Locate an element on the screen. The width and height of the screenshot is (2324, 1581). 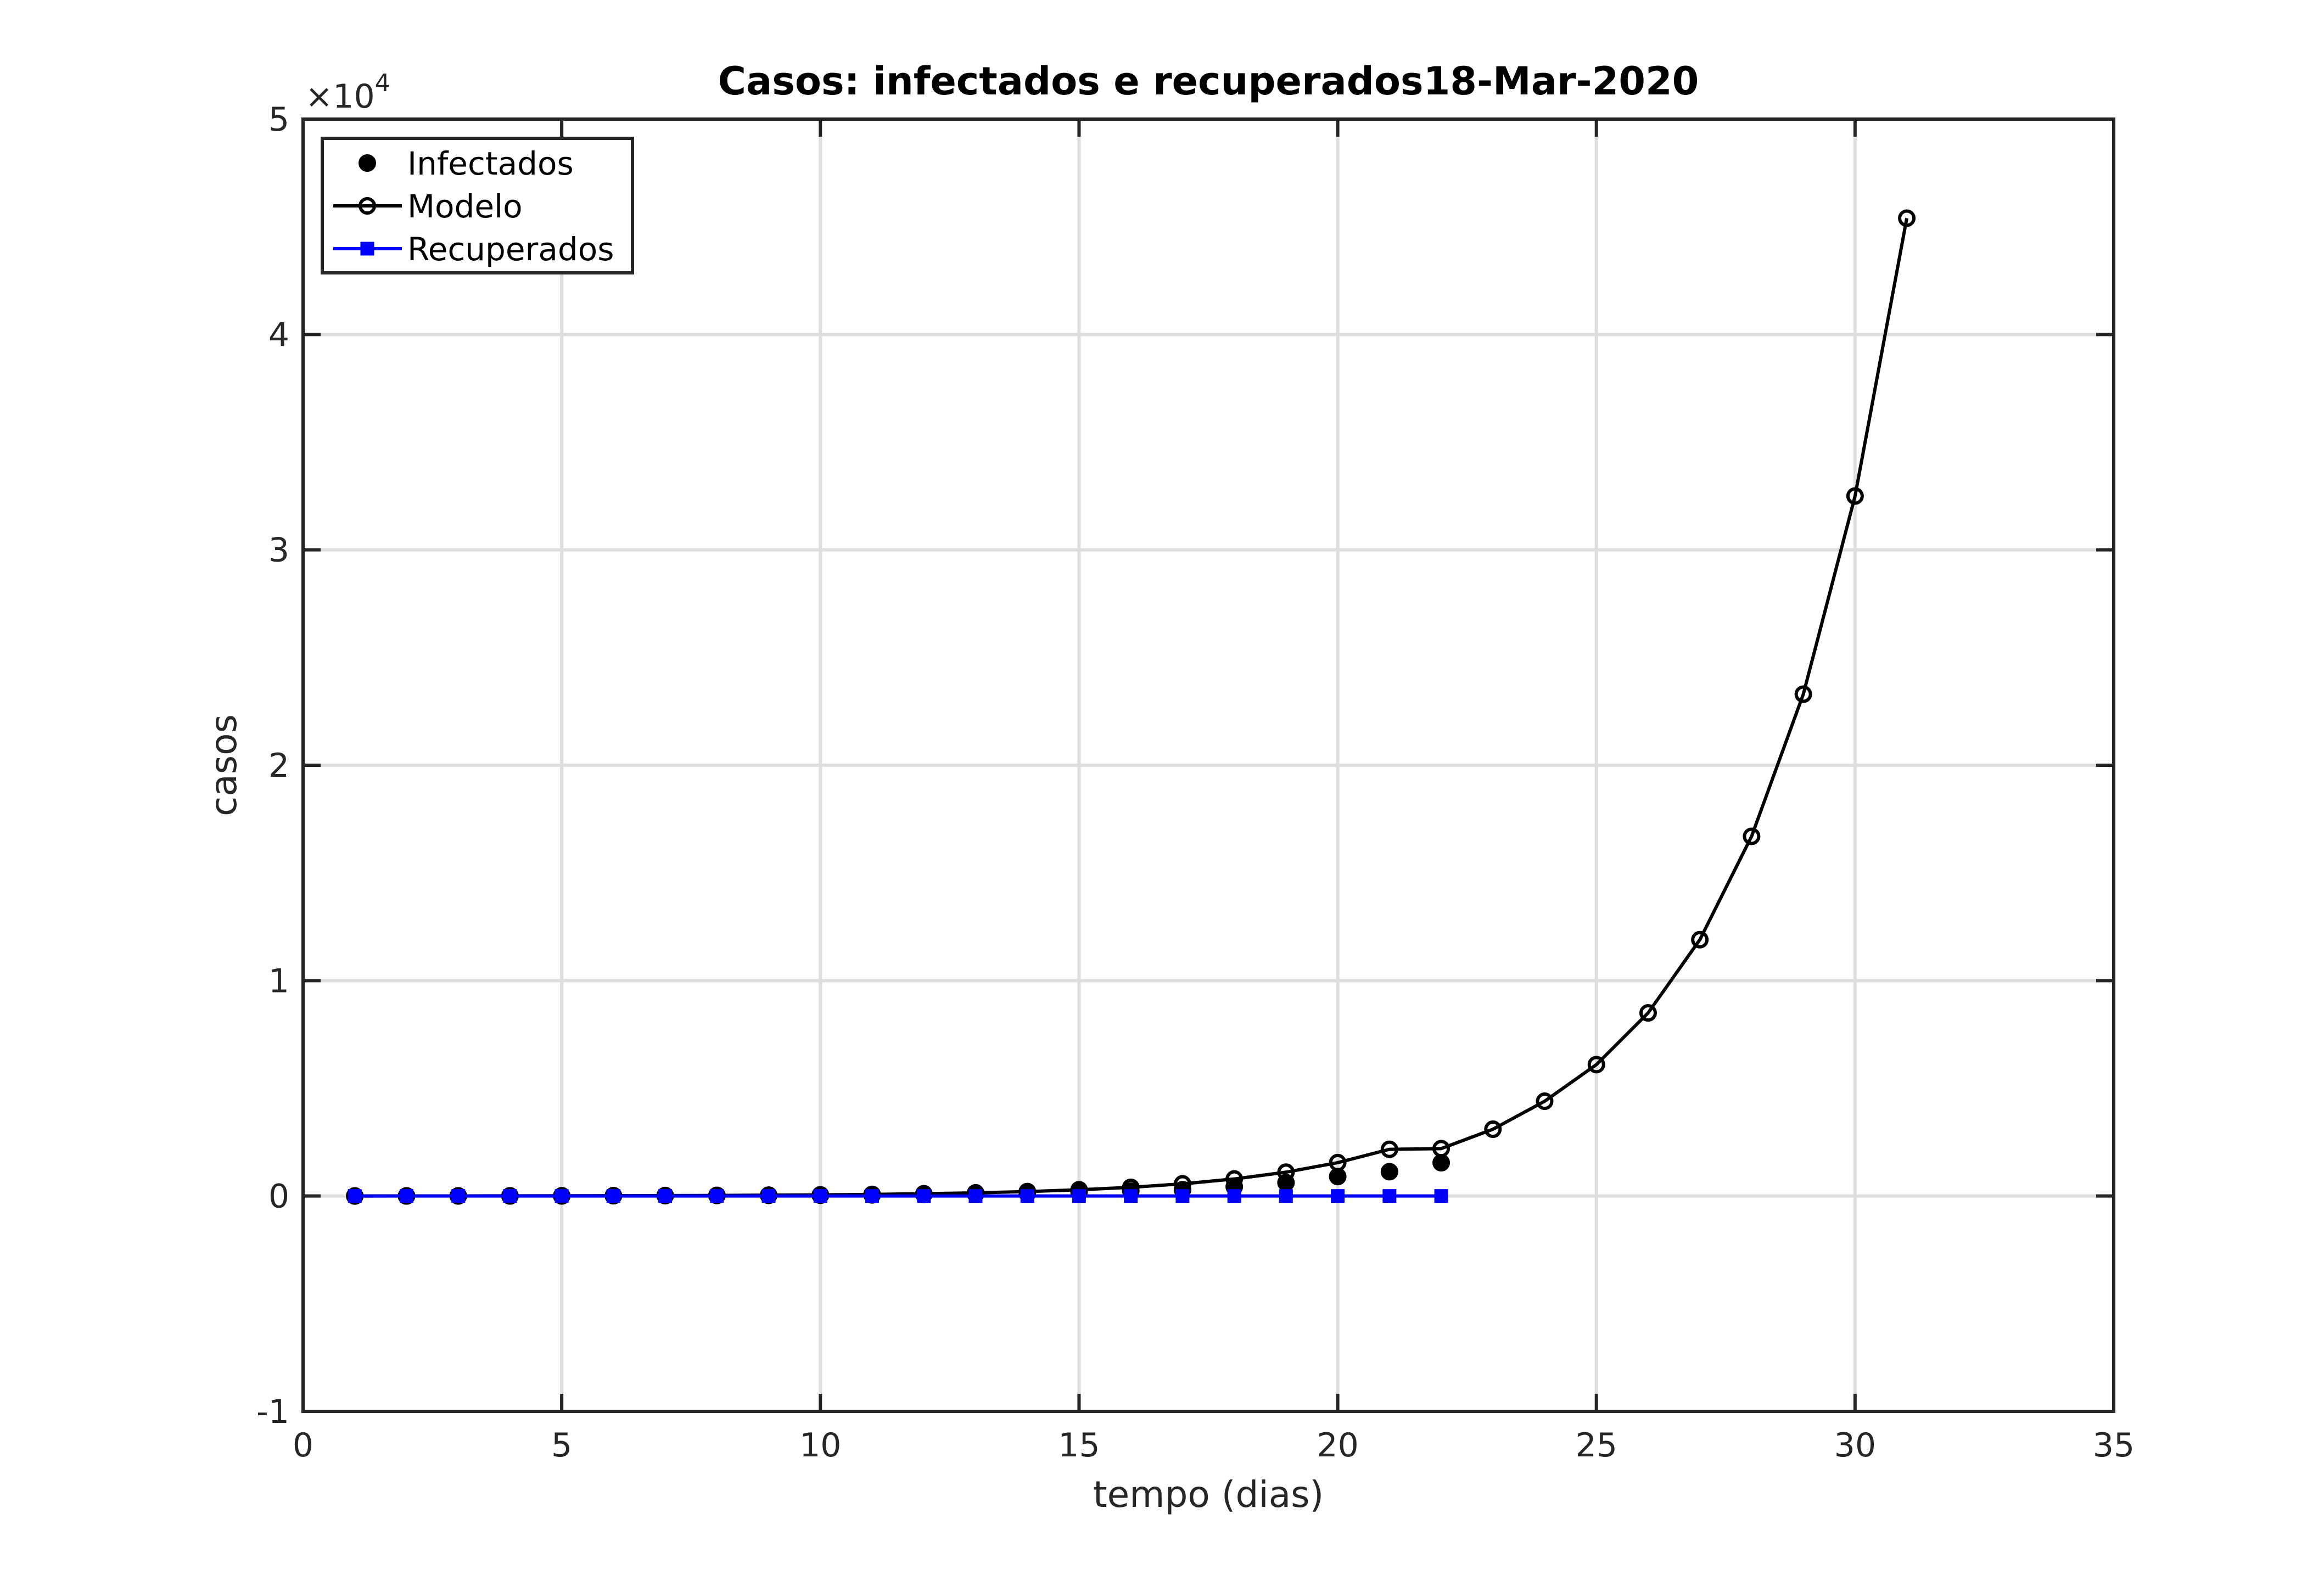
y-tick-label: 4 is located at coordinates (278, 335).